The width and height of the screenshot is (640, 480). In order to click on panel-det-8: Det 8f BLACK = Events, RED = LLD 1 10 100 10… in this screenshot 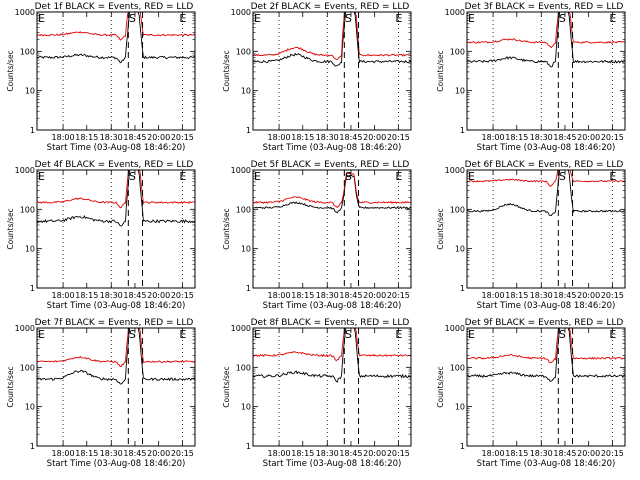, I will do `click(317, 393)`.